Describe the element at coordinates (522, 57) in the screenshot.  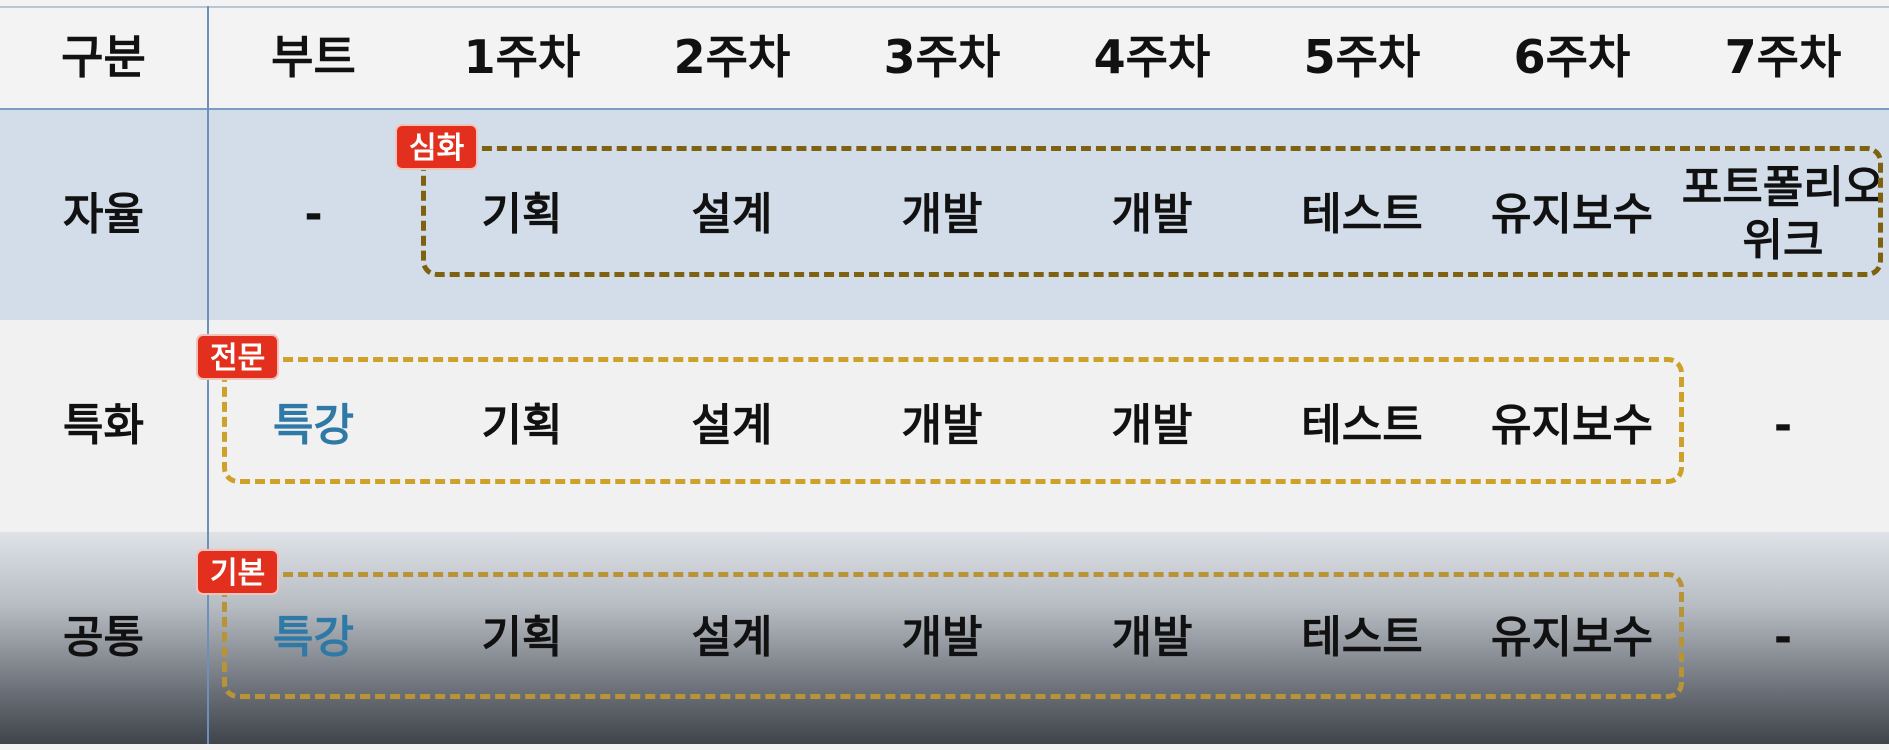
I see `header-week-1: 1주차` at that location.